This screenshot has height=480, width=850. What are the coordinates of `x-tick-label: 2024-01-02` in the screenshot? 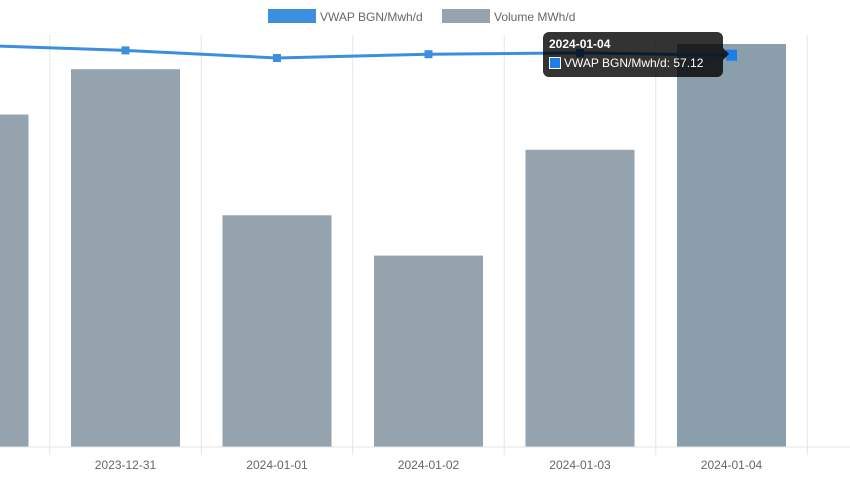 It's located at (429, 465).